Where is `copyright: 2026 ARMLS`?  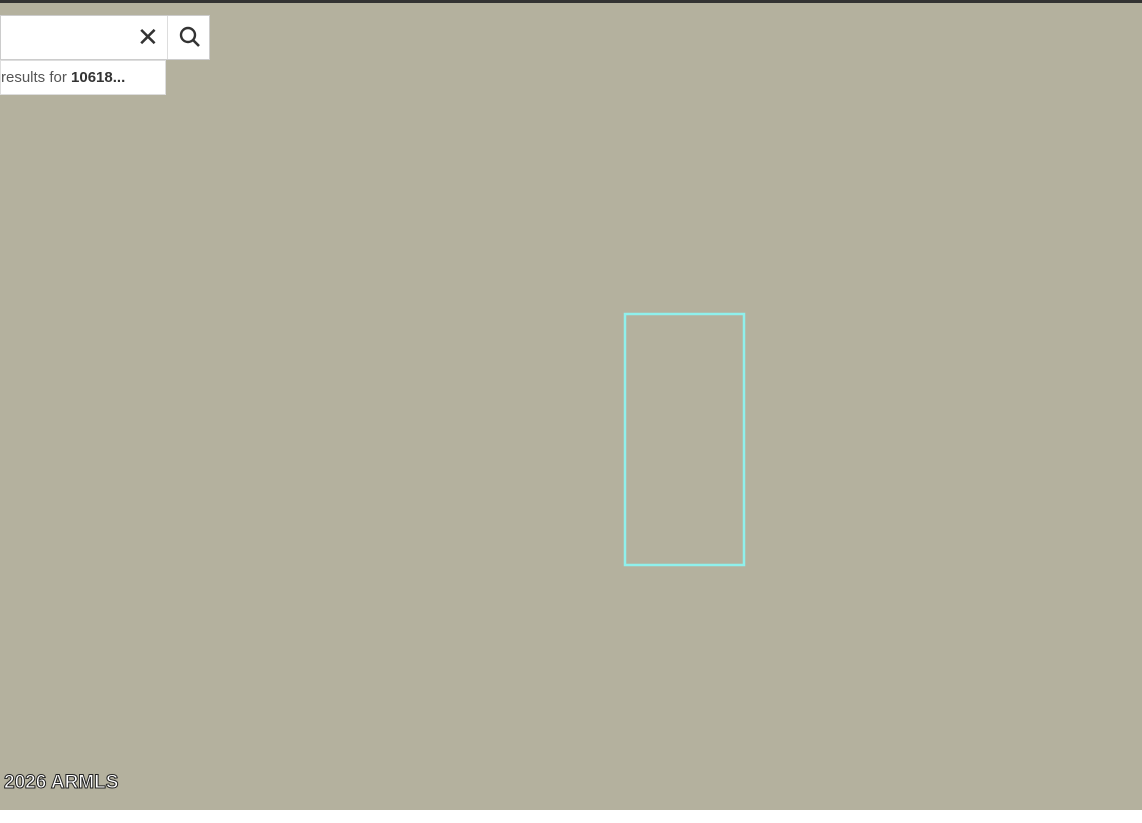 copyright: 2026 ARMLS is located at coordinates (61, 783).